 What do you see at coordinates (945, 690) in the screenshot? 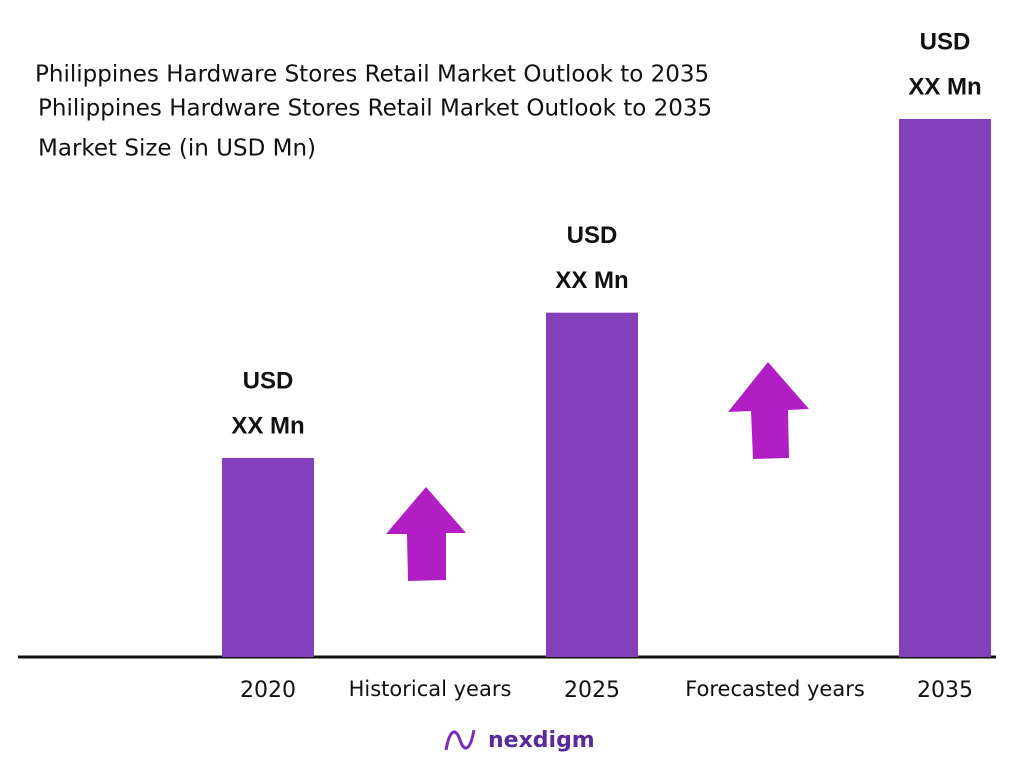
I see `x-tick-label: 2035` at bounding box center [945, 690].